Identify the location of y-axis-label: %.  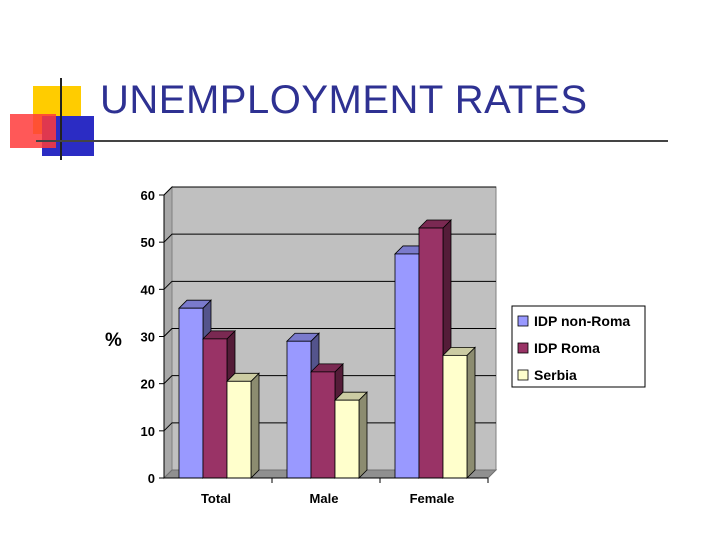
(113, 340).